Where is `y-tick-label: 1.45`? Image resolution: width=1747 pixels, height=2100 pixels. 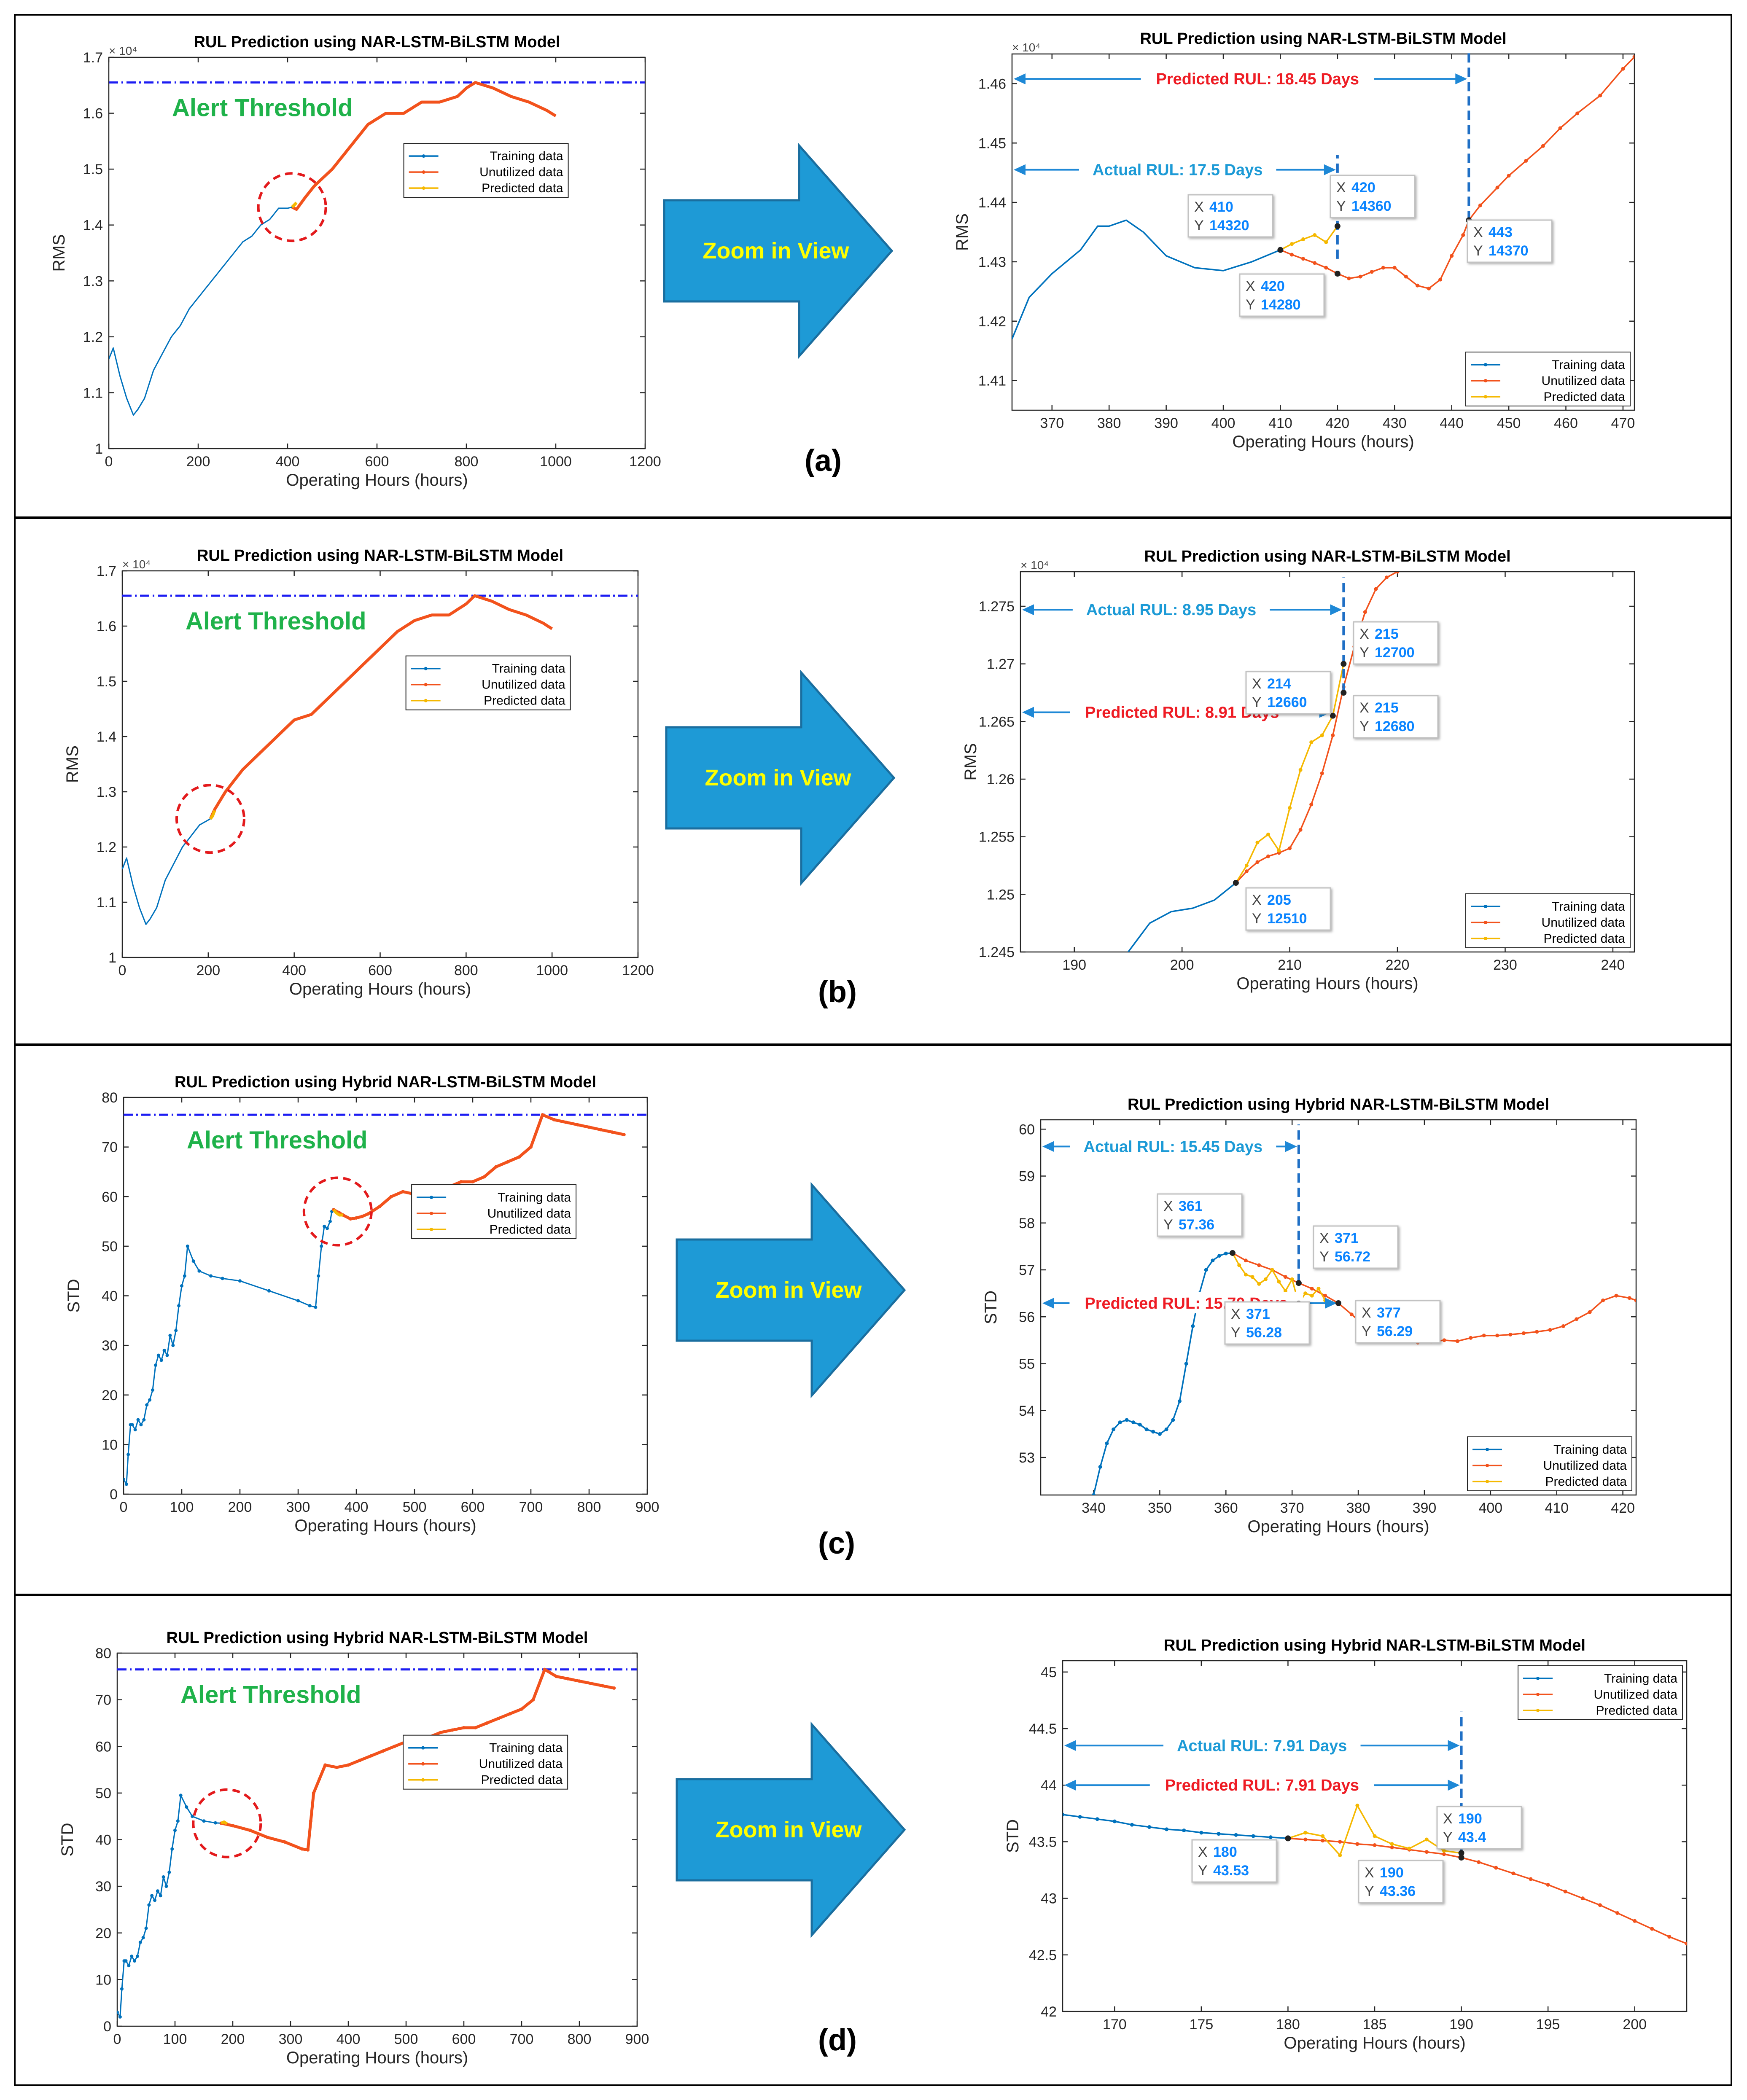
y-tick-label: 1.45 is located at coordinates (992, 143).